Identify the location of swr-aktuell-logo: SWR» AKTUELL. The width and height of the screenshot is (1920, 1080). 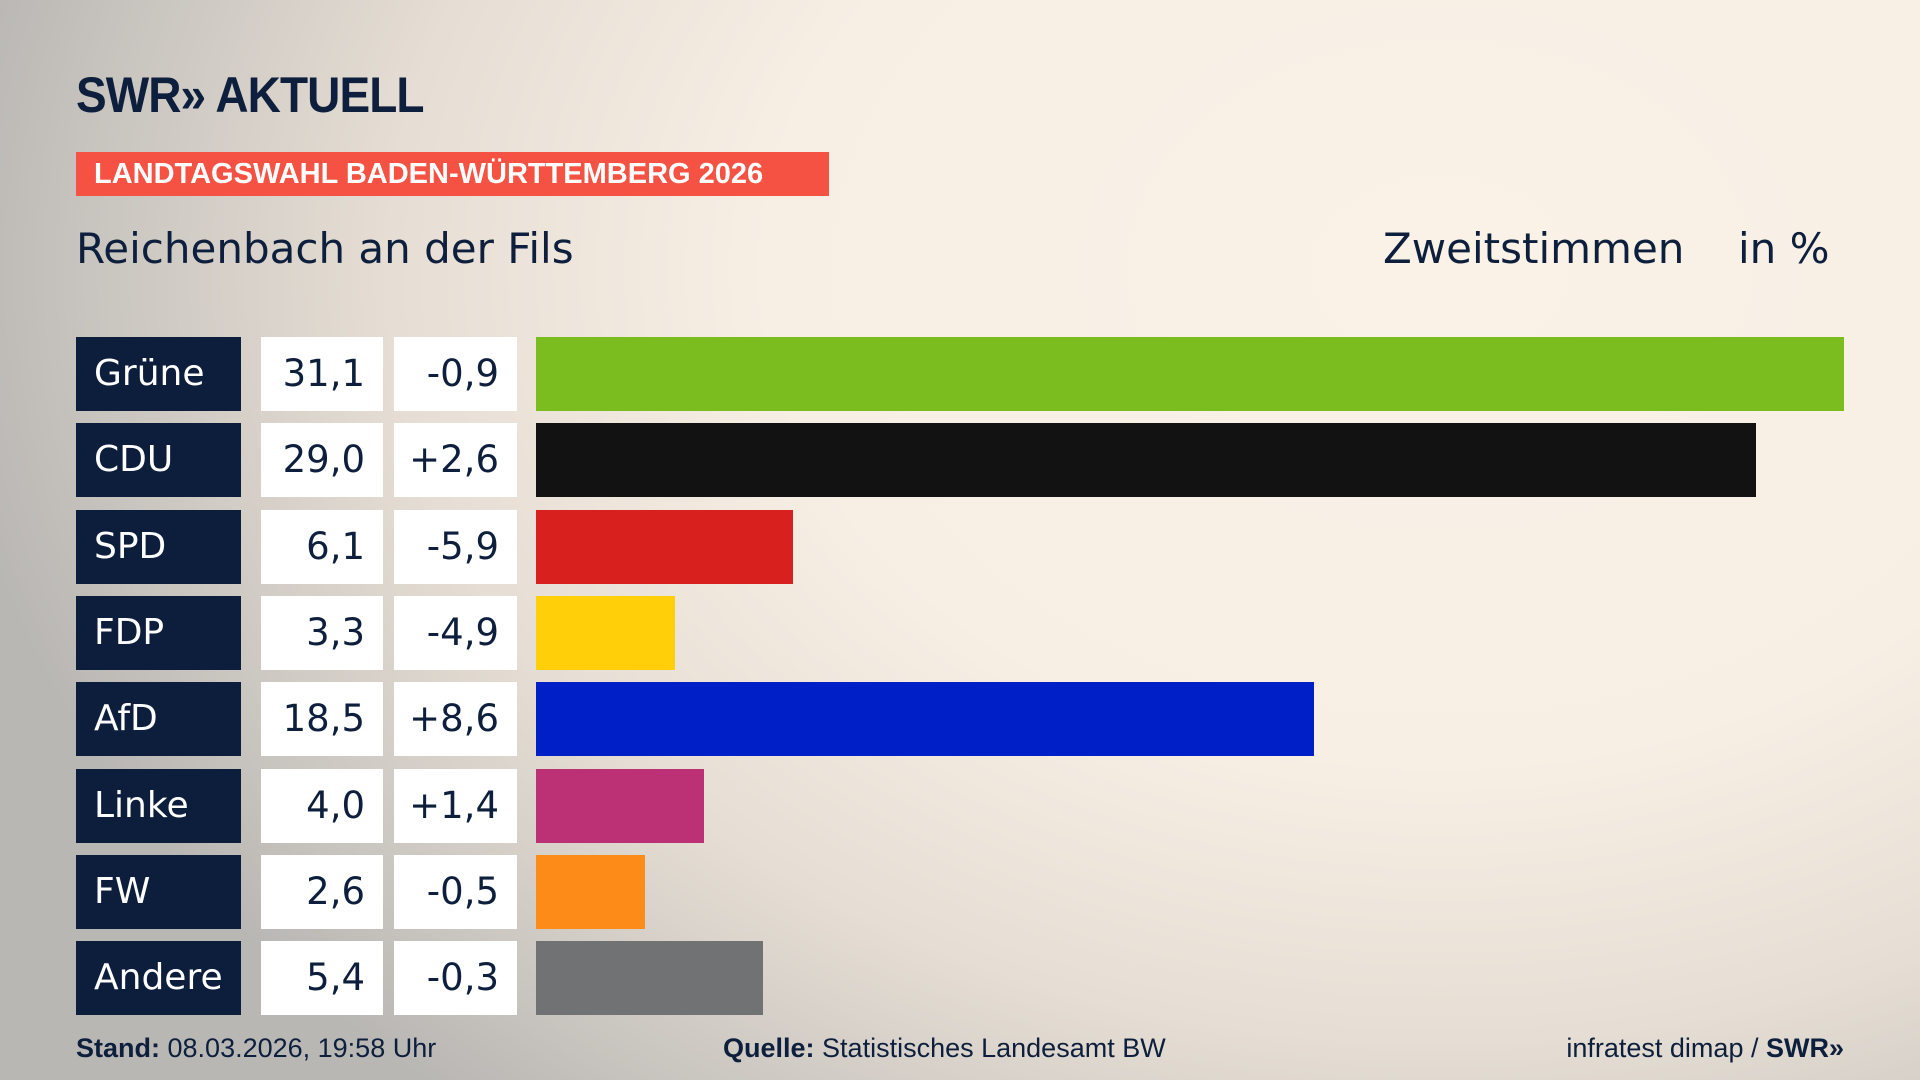
(250, 95).